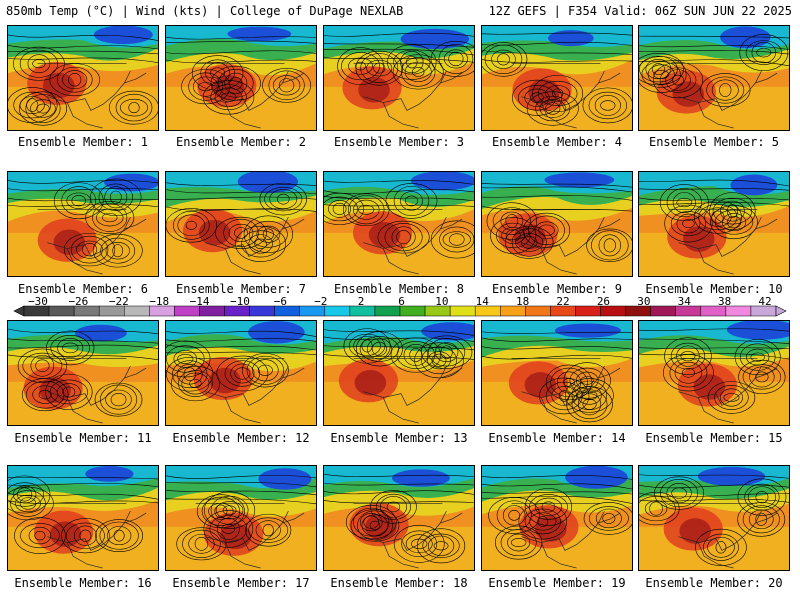 Image resolution: width=800 pixels, height=600 pixels. What do you see at coordinates (684, 301) in the screenshot?
I see `colorbar-tick-label: 34` at bounding box center [684, 301].